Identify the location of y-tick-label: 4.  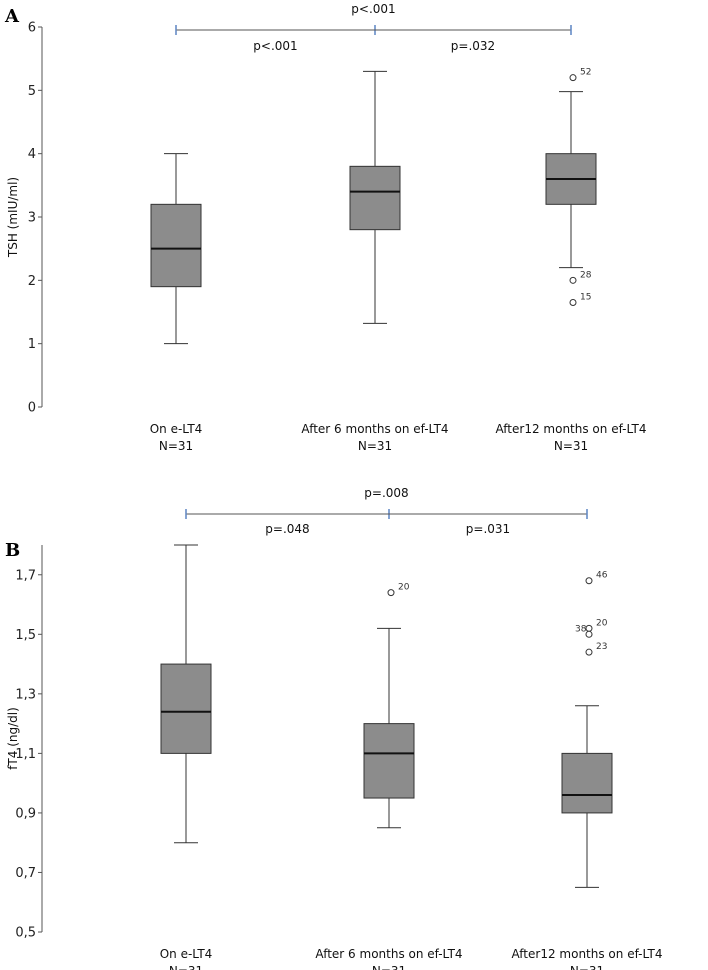
(32, 154).